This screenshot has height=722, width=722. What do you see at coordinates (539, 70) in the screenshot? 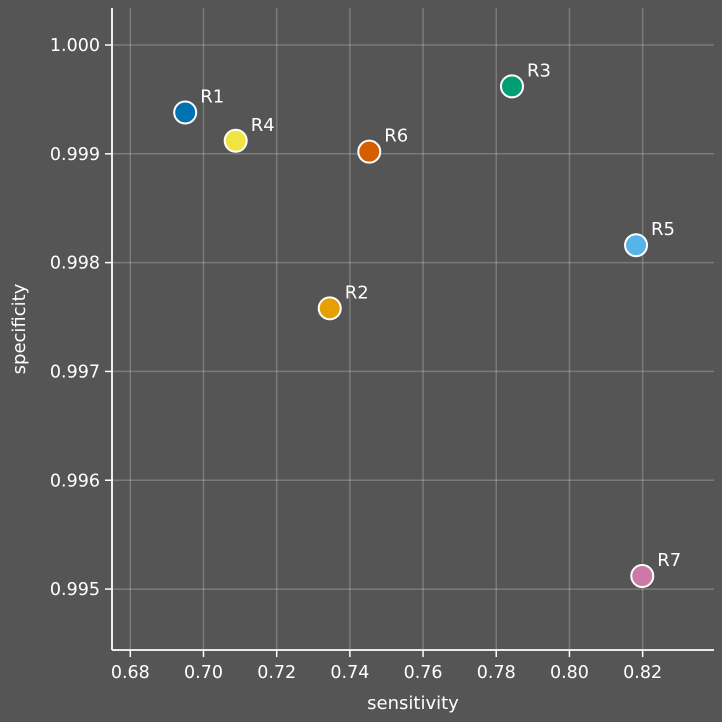
I see `point-label-r3: R3` at bounding box center [539, 70].